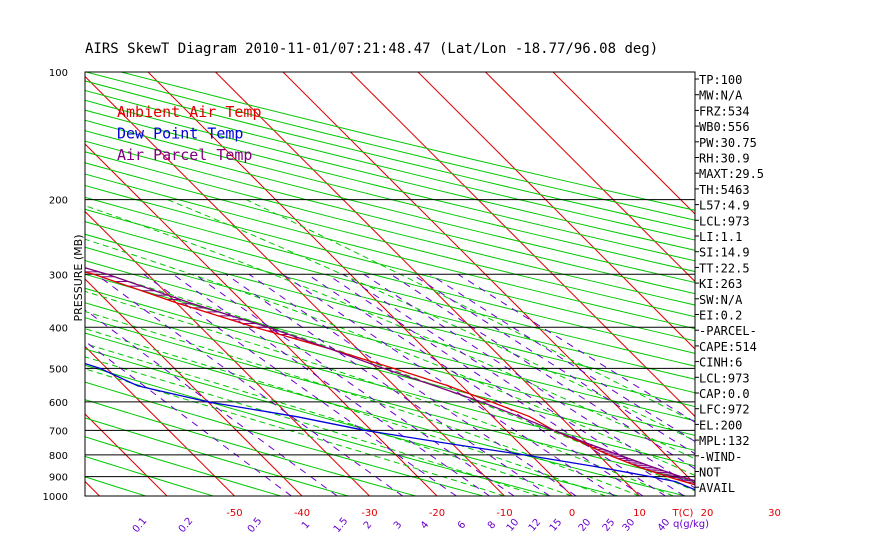 Image resolution: width=870 pixels, height=560 pixels. What do you see at coordinates (724, 441) in the screenshot?
I see `stability-index: MPL:132` at bounding box center [724, 441].